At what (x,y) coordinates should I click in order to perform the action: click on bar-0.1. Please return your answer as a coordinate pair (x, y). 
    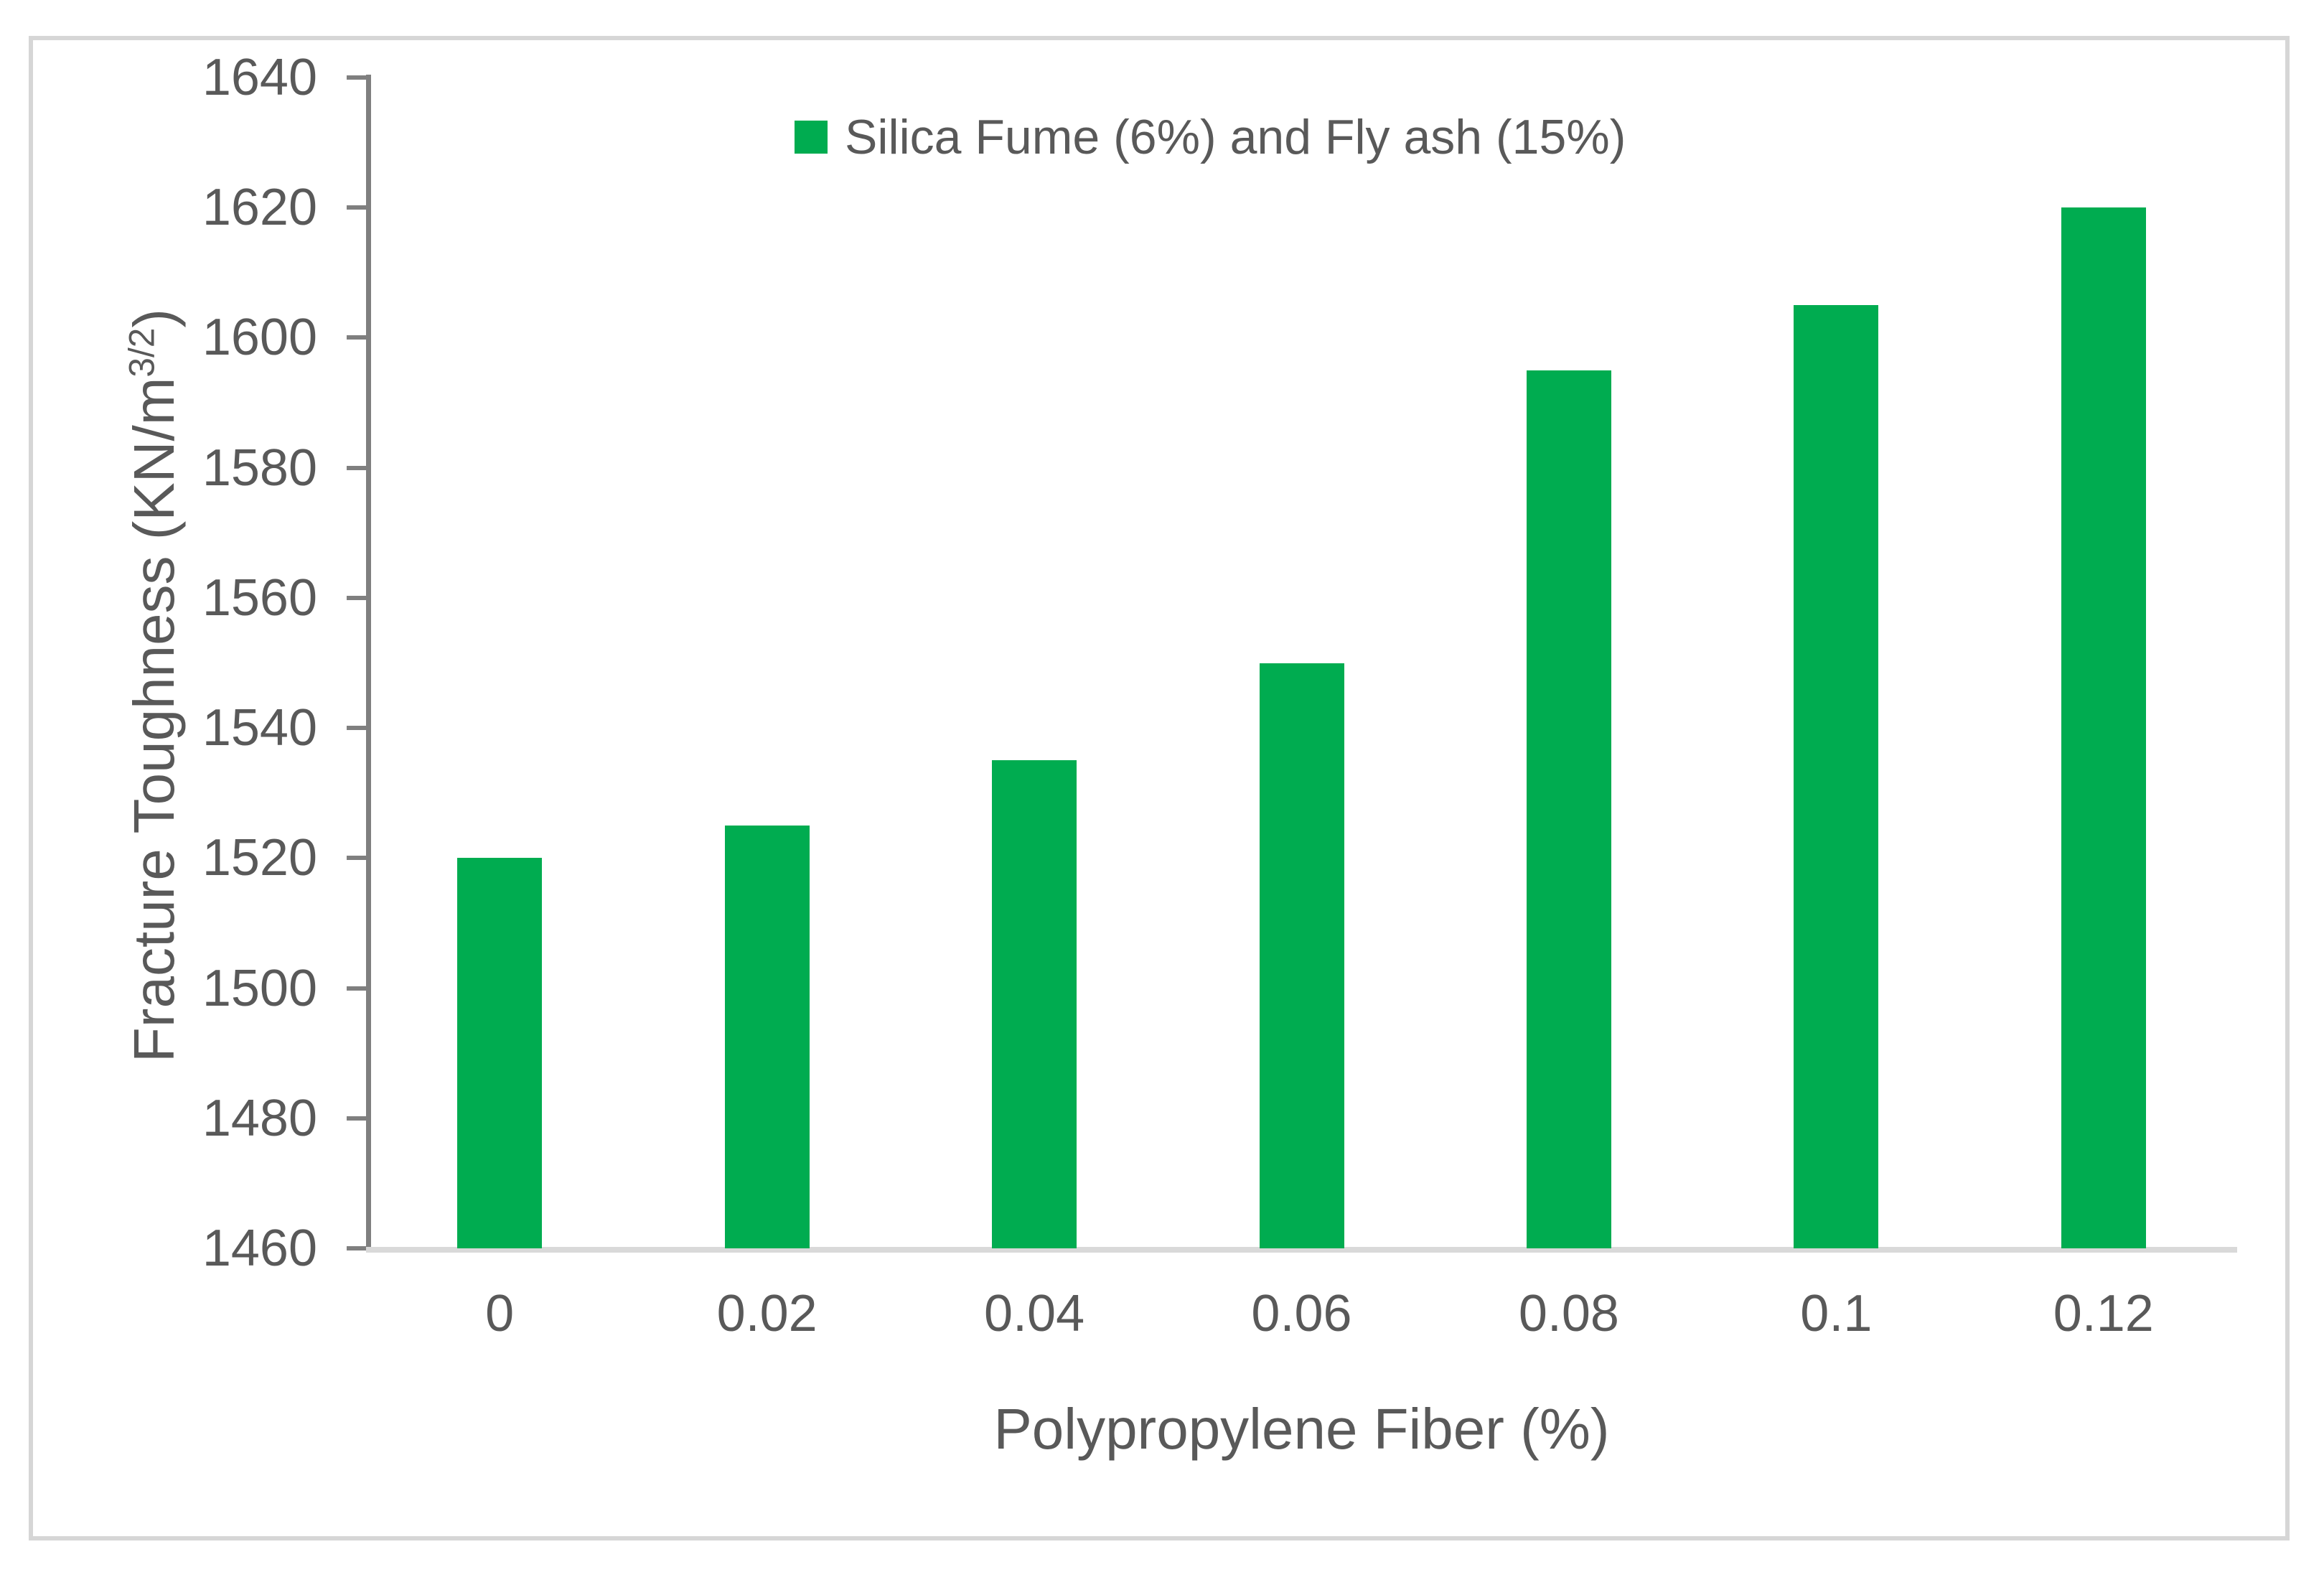
    Looking at the image, I should click on (1836, 776).